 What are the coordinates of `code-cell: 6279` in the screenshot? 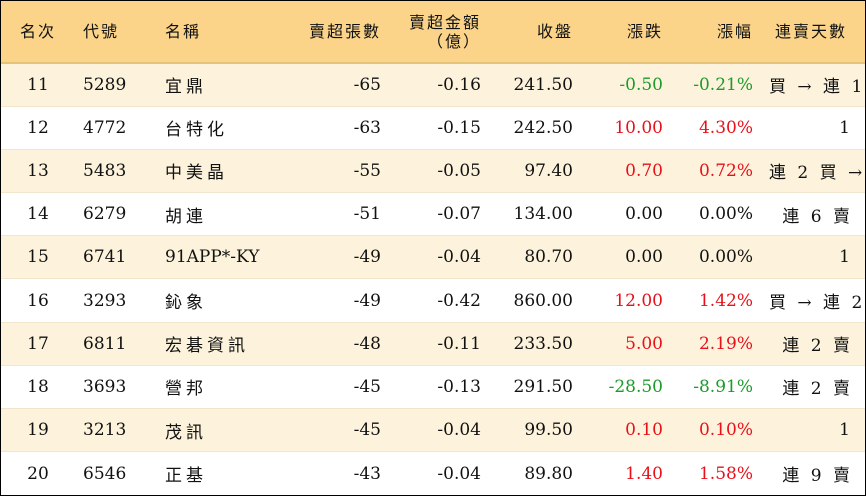 It's located at (107, 214).